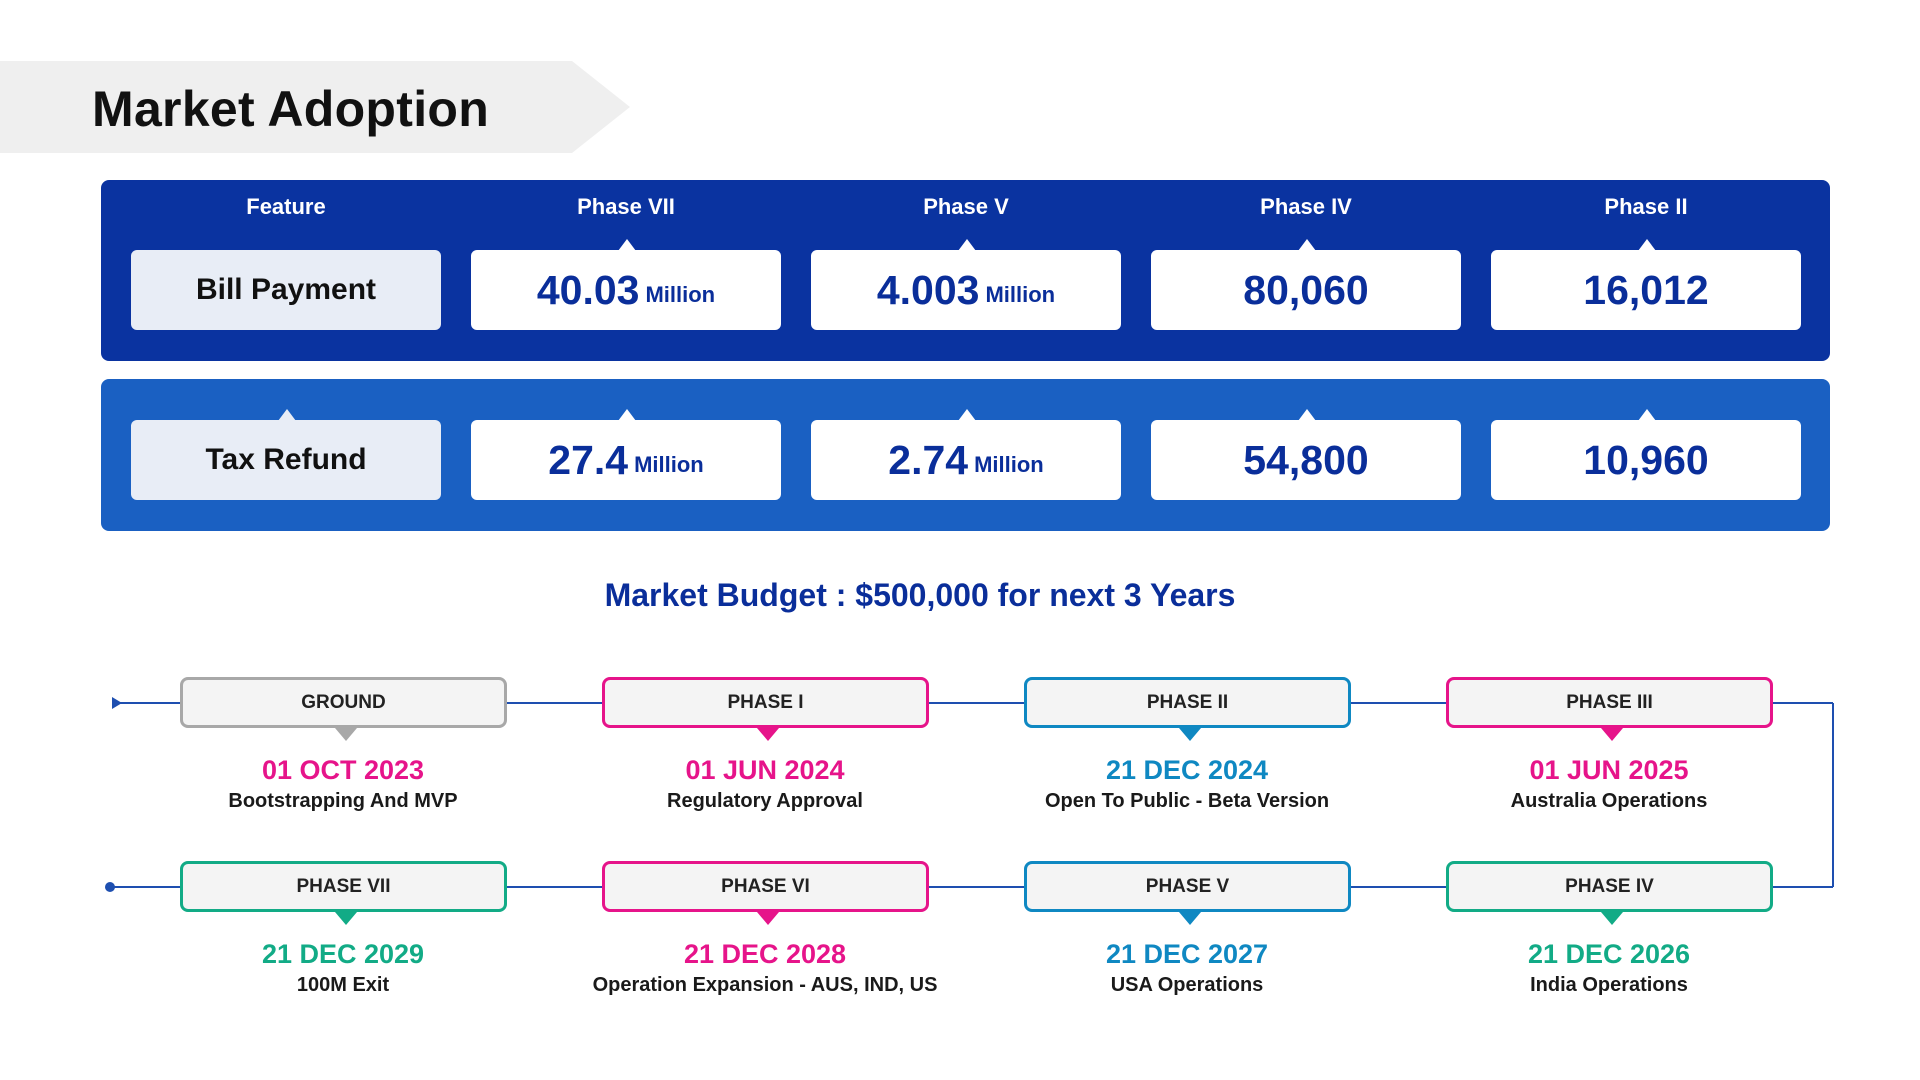  I want to click on milestone-description: Regulatory Approval, so click(765, 801).